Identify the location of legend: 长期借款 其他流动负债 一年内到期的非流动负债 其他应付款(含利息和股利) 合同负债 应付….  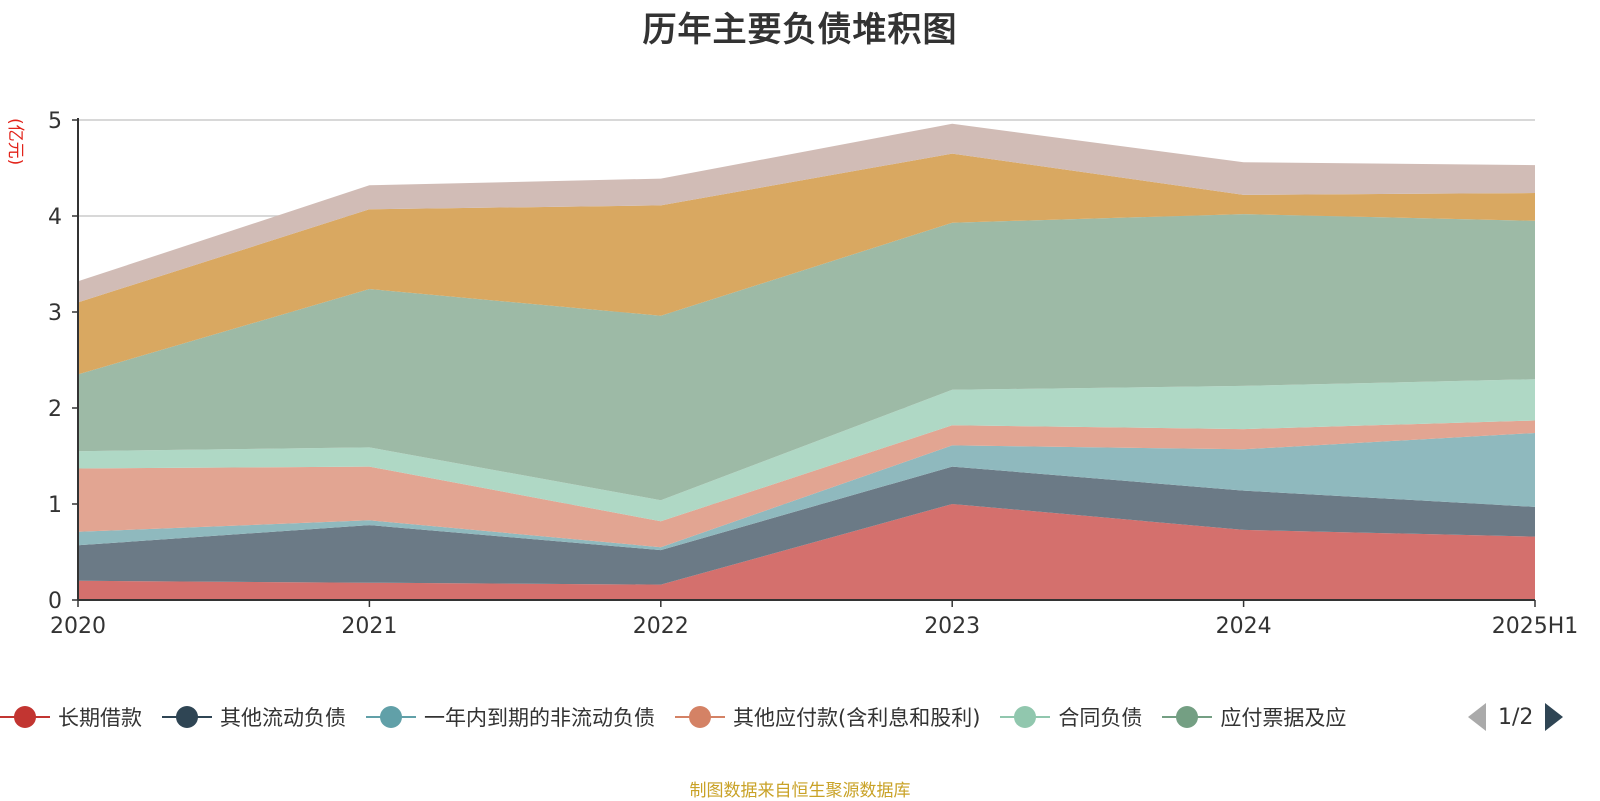
(800, 717).